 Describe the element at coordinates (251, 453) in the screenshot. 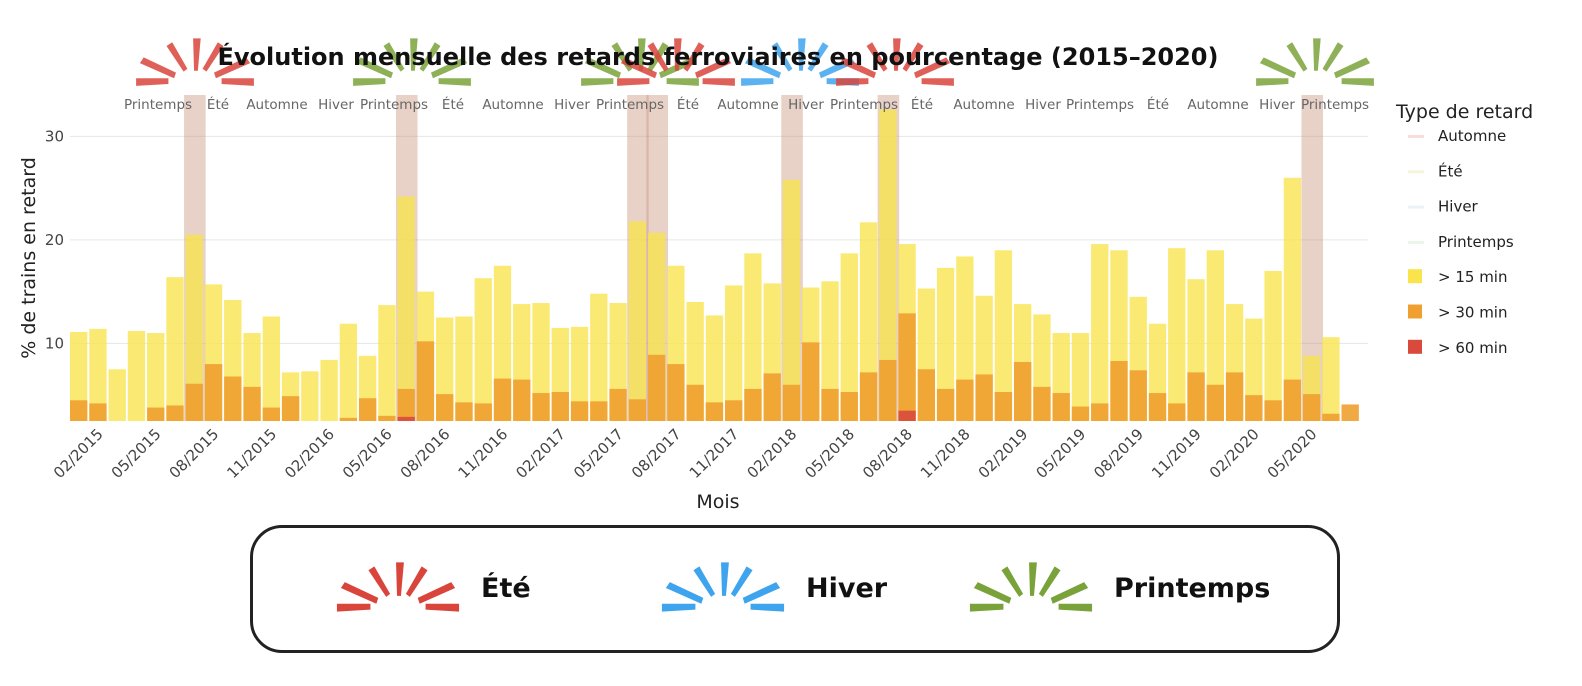

I see `x-tick-label: 11/2015` at that location.